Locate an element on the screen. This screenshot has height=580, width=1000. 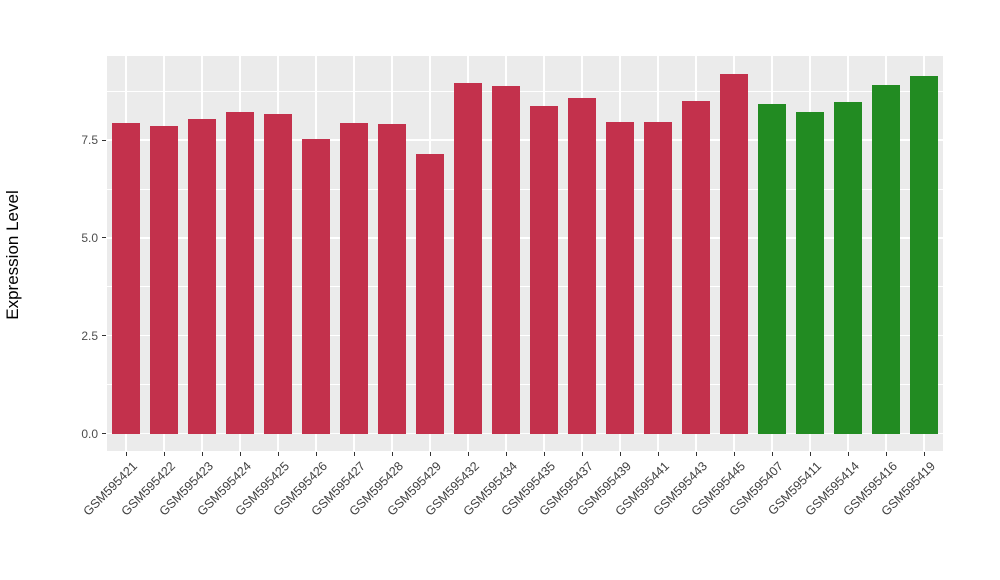
bar-GSM595407 is located at coordinates (772, 268).